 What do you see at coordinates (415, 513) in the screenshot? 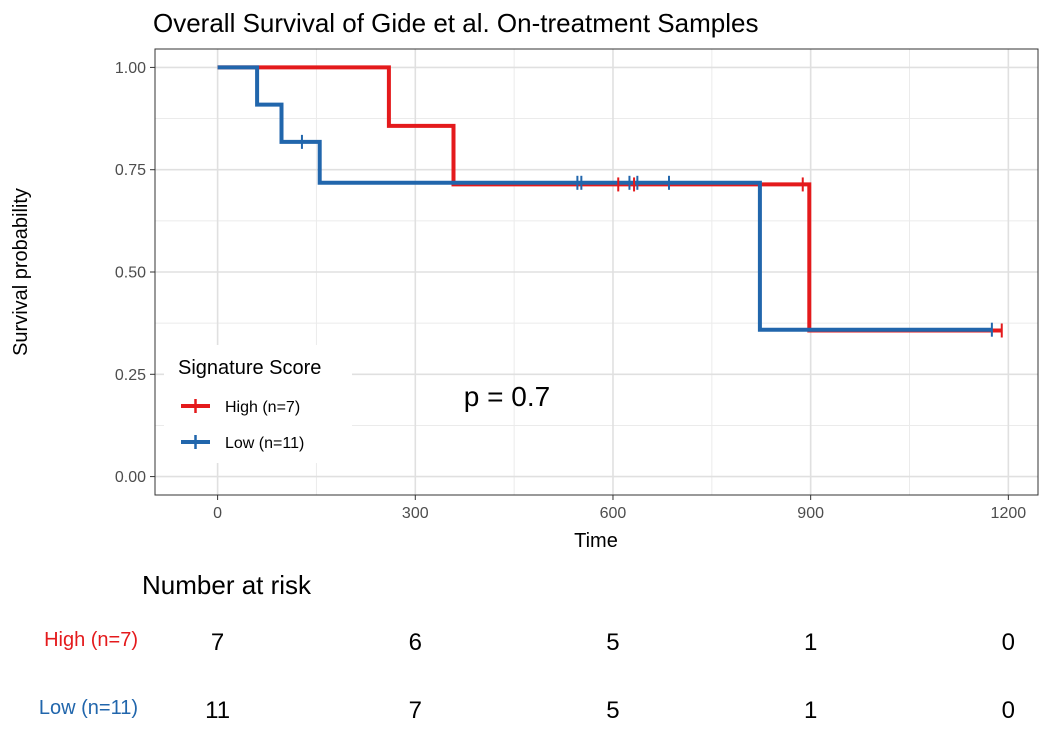
I see `x-tick-label: 300` at bounding box center [415, 513].